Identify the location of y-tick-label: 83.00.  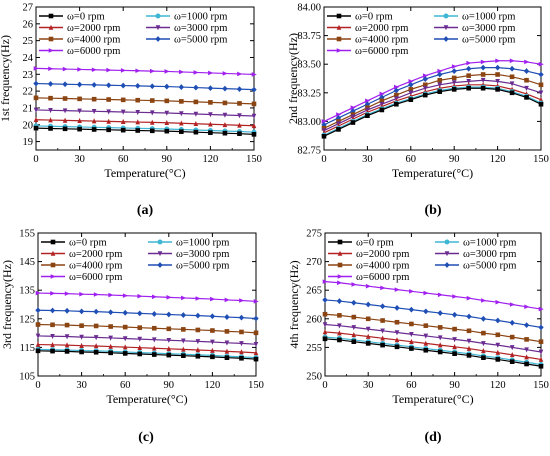
(309, 122).